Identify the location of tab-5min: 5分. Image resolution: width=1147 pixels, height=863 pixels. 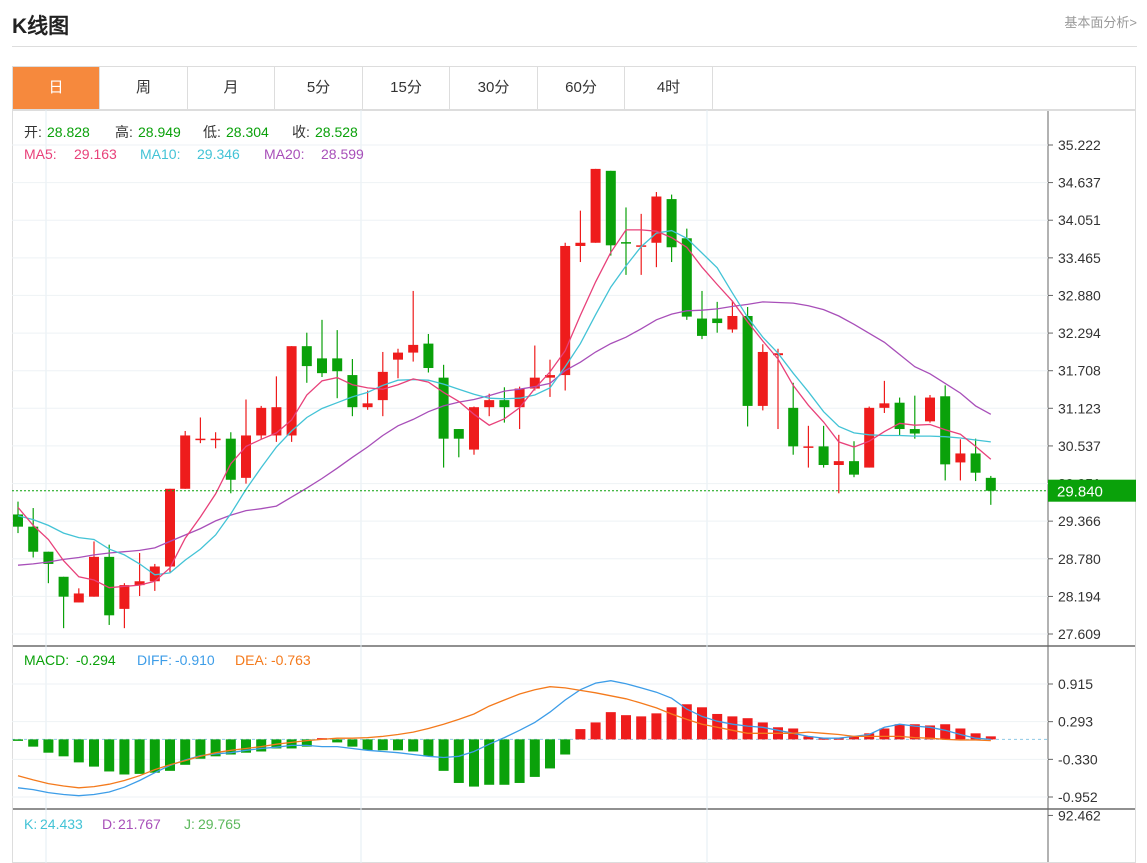
(319, 88).